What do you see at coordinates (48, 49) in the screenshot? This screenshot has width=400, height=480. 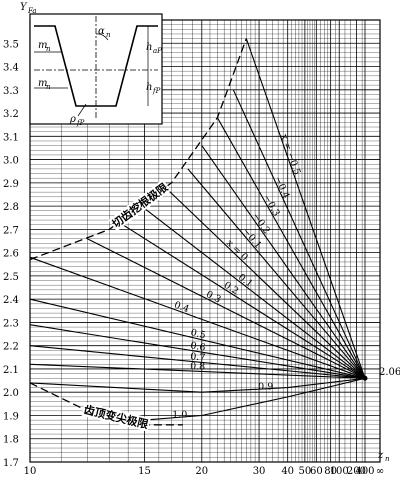 I see `m-sub-1: n` at bounding box center [48, 49].